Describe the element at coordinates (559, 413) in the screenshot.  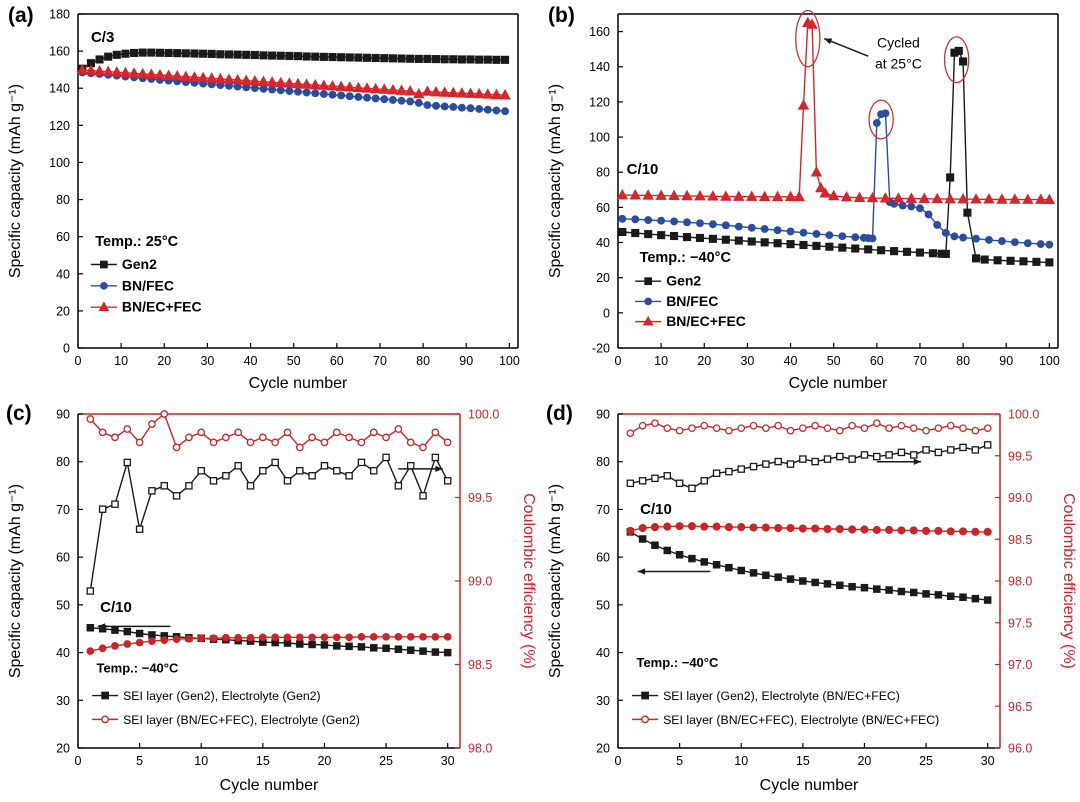
I see `panel-label-d: (d)` at that location.